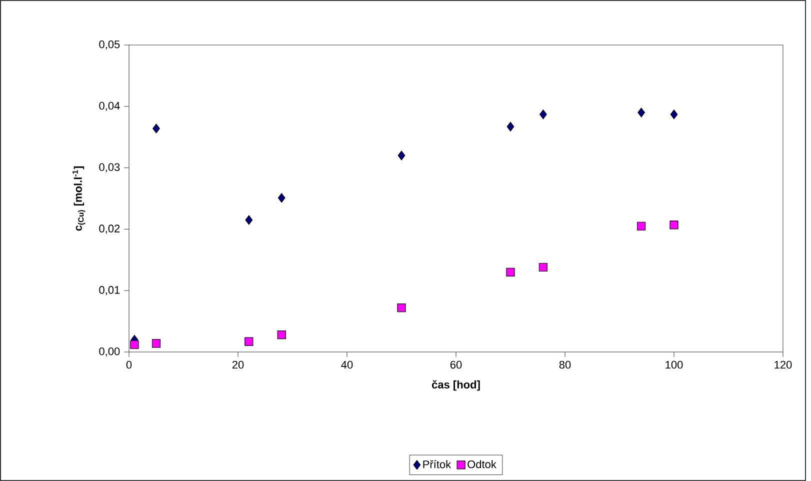 The width and height of the screenshot is (811, 481). I want to click on y-tick-label: 0,03, so click(109, 167).